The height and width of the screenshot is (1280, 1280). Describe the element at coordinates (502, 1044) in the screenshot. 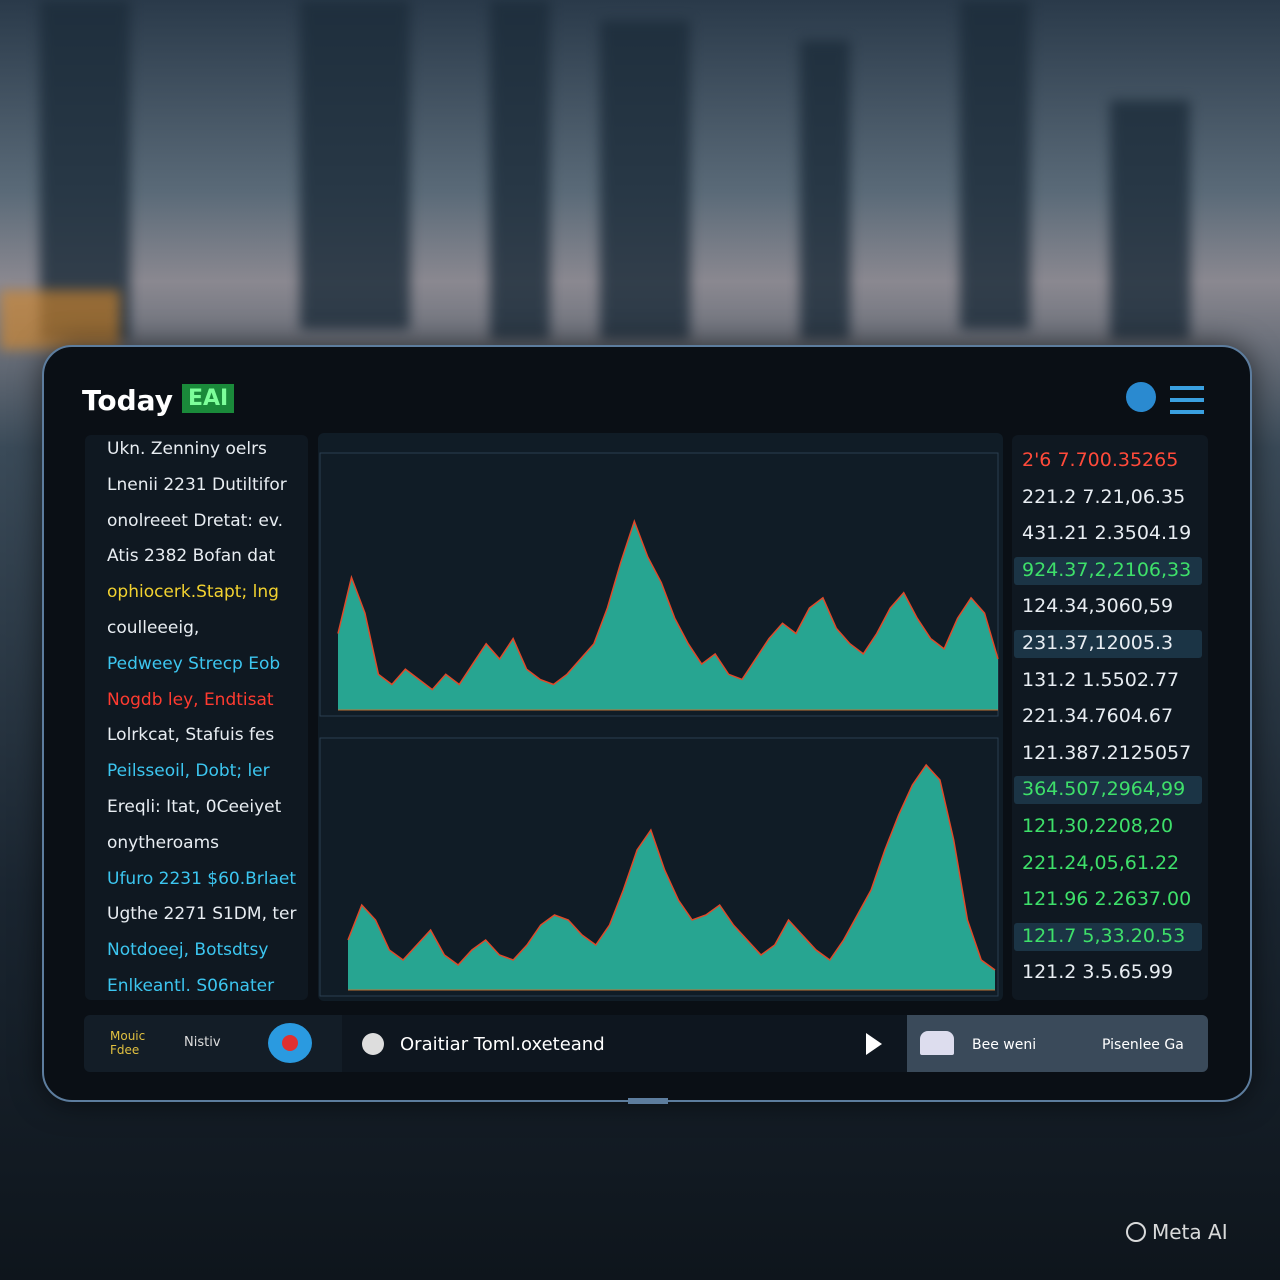

I see `track-name: Oraitiar Toml.oxeteand` at that location.